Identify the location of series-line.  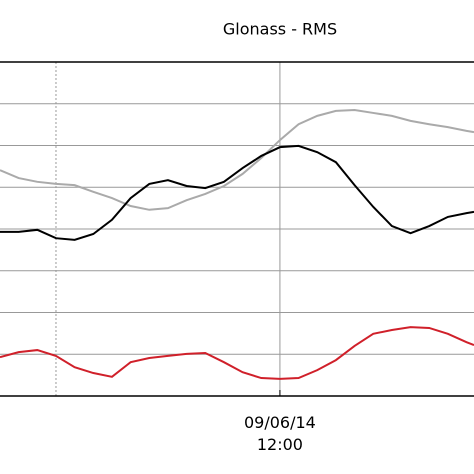
(237, 353).